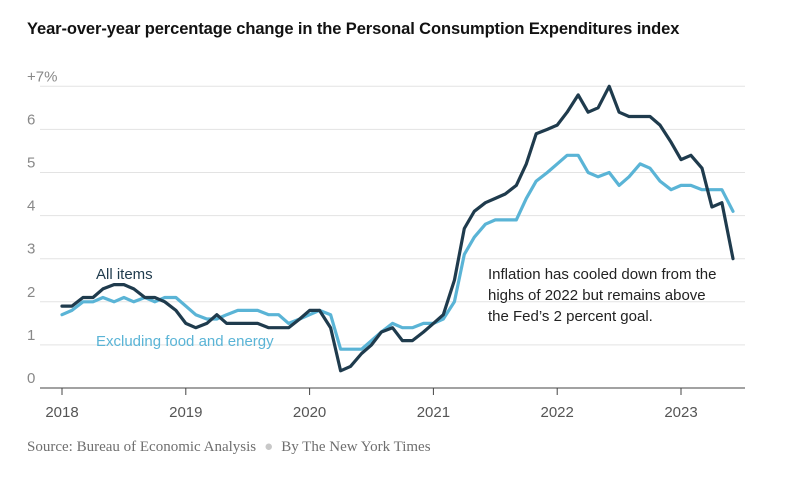 Image resolution: width=799 pixels, height=498 pixels. What do you see at coordinates (309, 412) in the screenshot?
I see `x-tick-label: 2020` at bounding box center [309, 412].